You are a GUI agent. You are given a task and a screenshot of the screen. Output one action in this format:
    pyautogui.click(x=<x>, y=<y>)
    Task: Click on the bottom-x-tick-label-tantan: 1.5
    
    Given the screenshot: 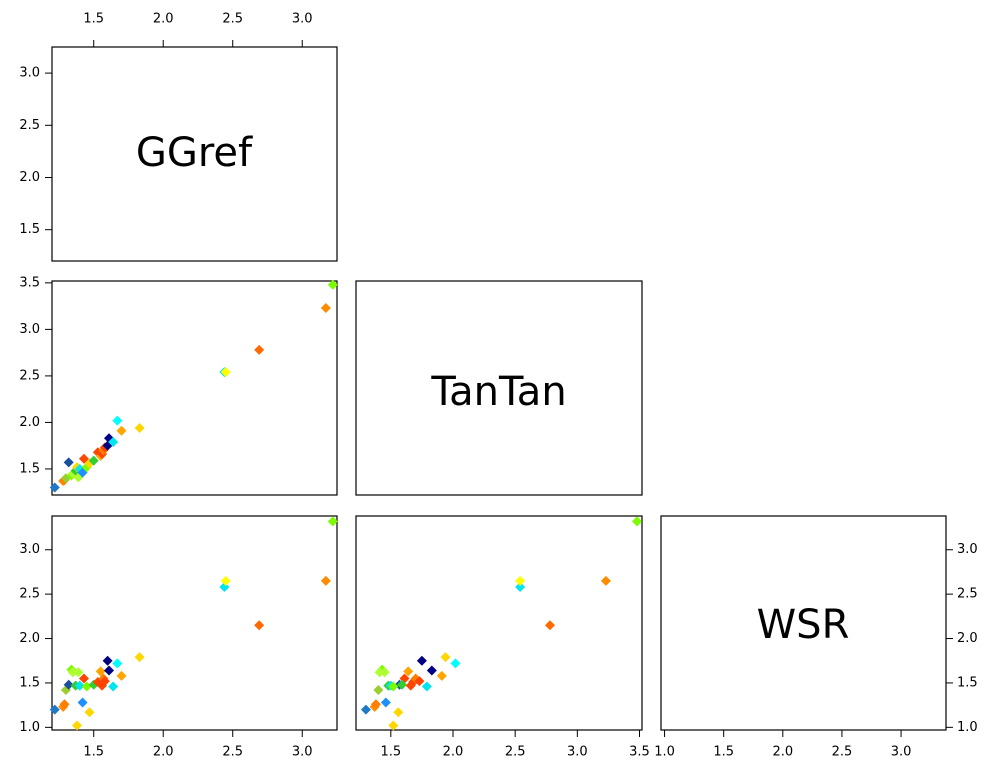 What is the action you would take?
    pyautogui.click(x=390, y=752)
    